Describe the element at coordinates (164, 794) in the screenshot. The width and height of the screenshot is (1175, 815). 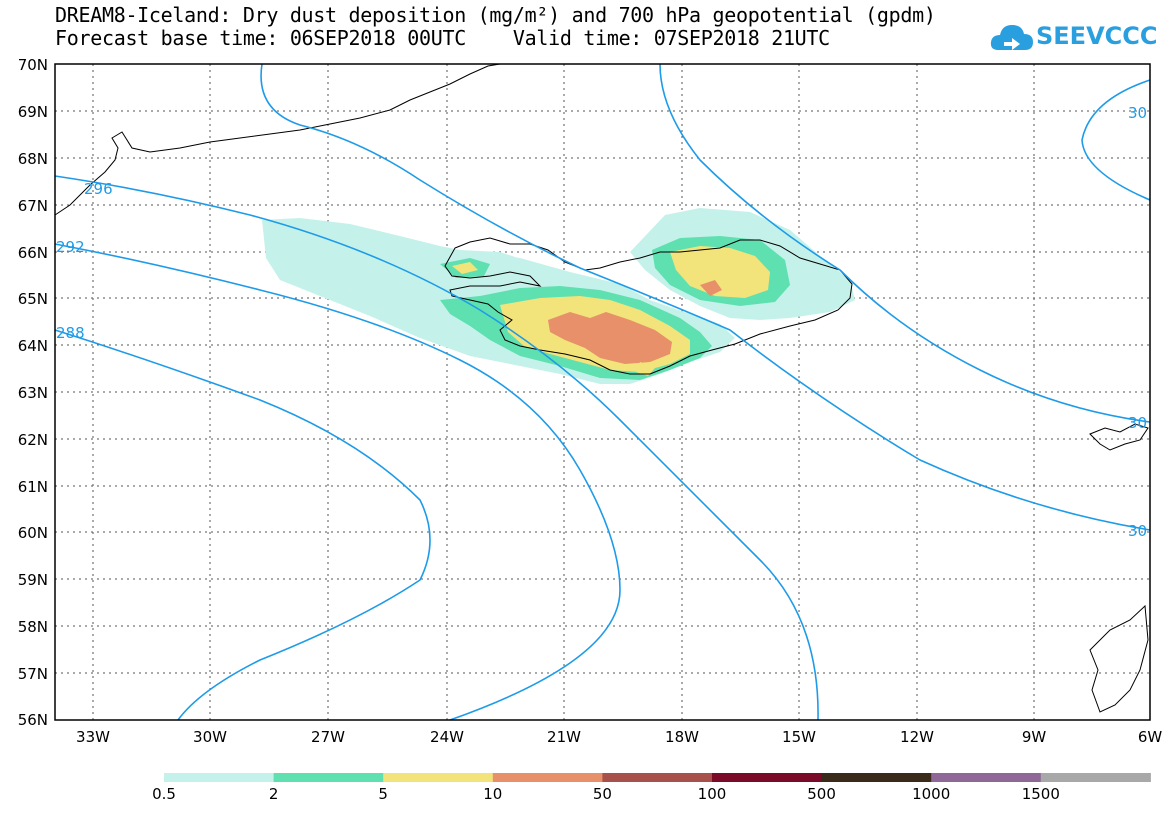
I see `legend-label: 0.5` at that location.